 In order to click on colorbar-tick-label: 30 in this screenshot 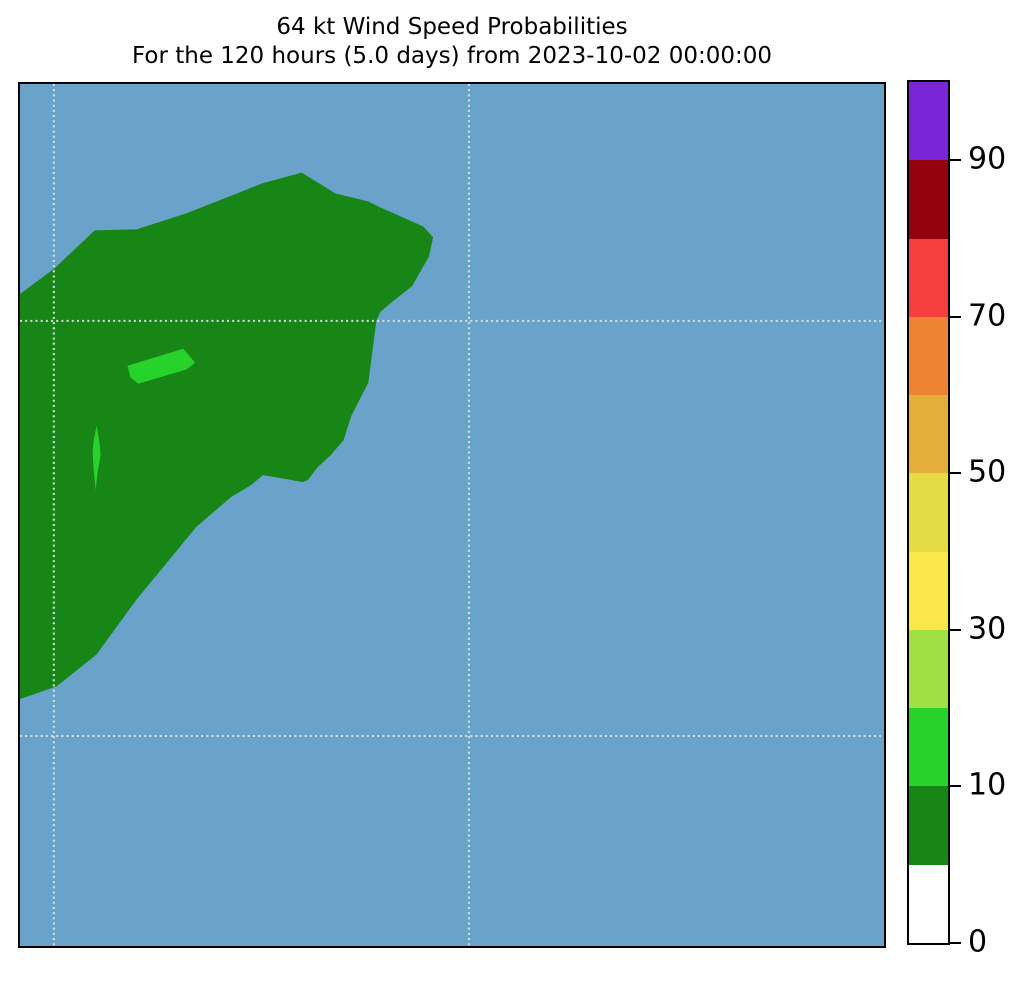, I will do `click(987, 629)`.